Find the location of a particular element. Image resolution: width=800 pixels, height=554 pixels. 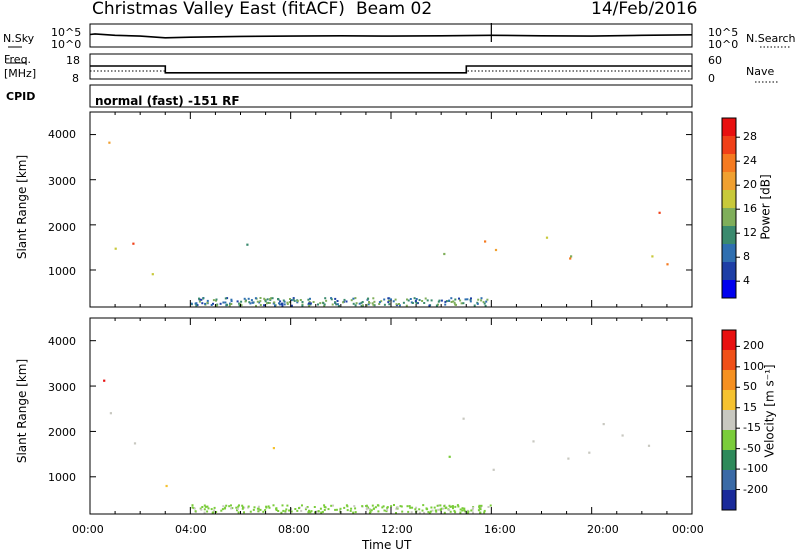

nsky-label: N.Sky is located at coordinates (19, 38).